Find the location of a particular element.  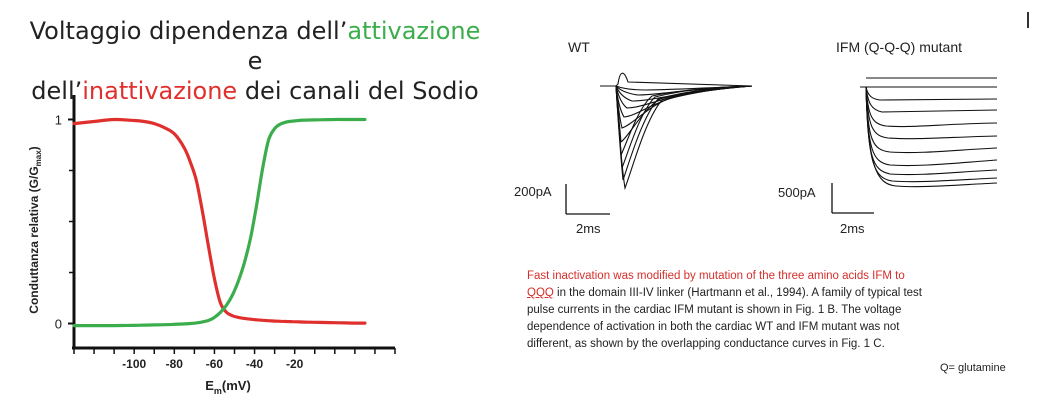

caption-qqq-highlight: QQQ is located at coordinates (540, 293).